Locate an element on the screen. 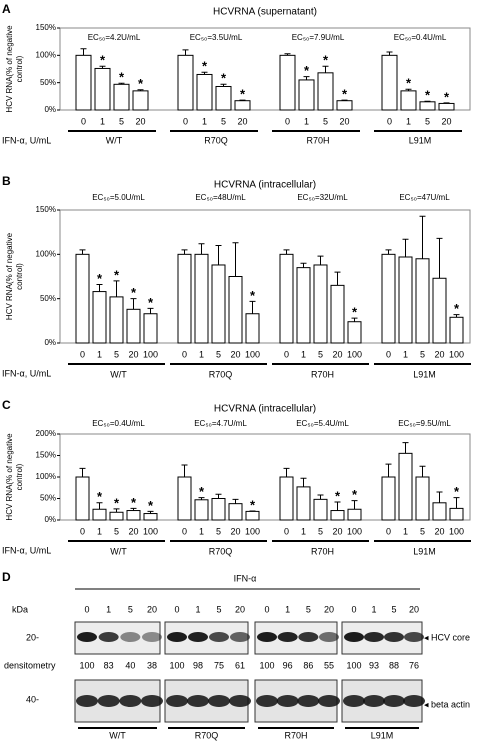 The image size is (480, 741). panel-label: C is located at coordinates (6, 405).